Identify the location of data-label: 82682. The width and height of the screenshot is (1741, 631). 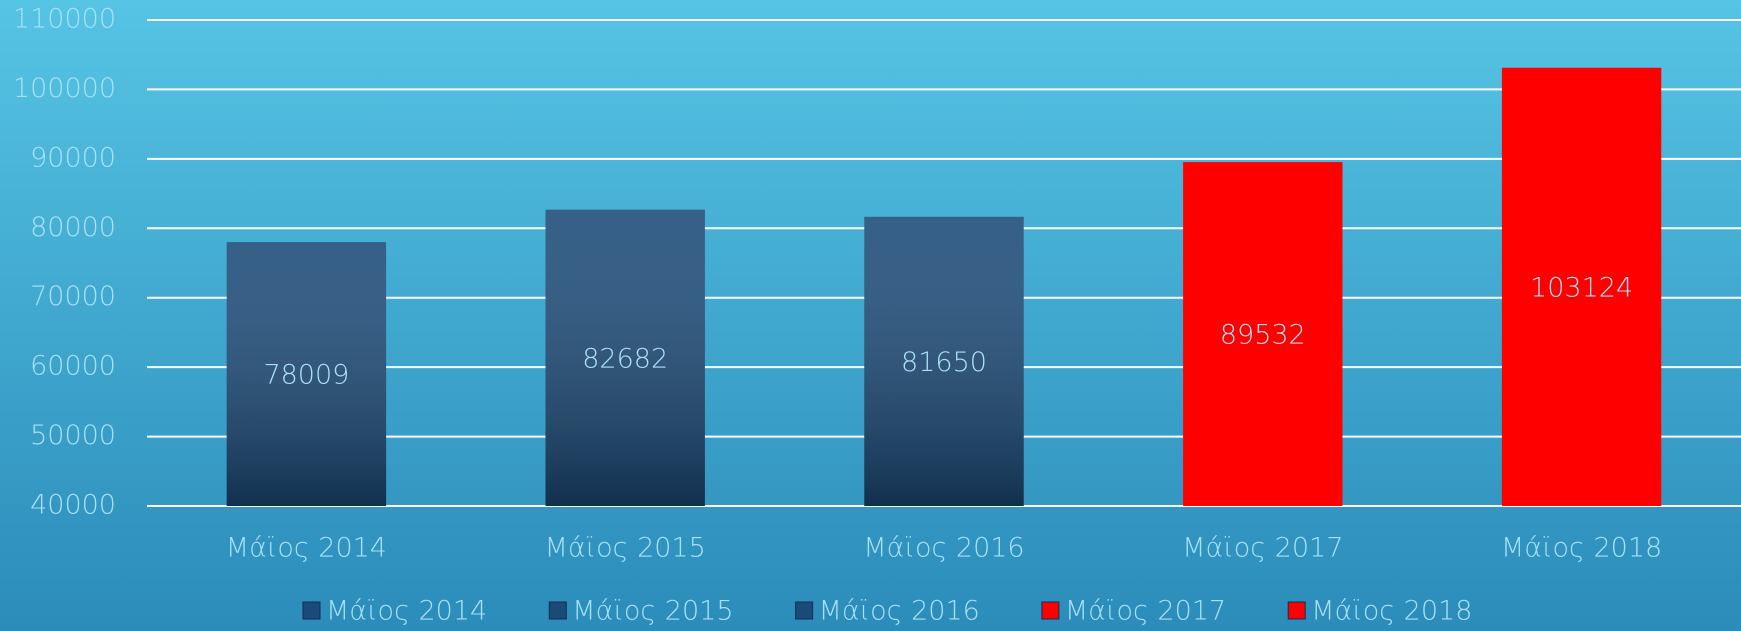
(625, 358).